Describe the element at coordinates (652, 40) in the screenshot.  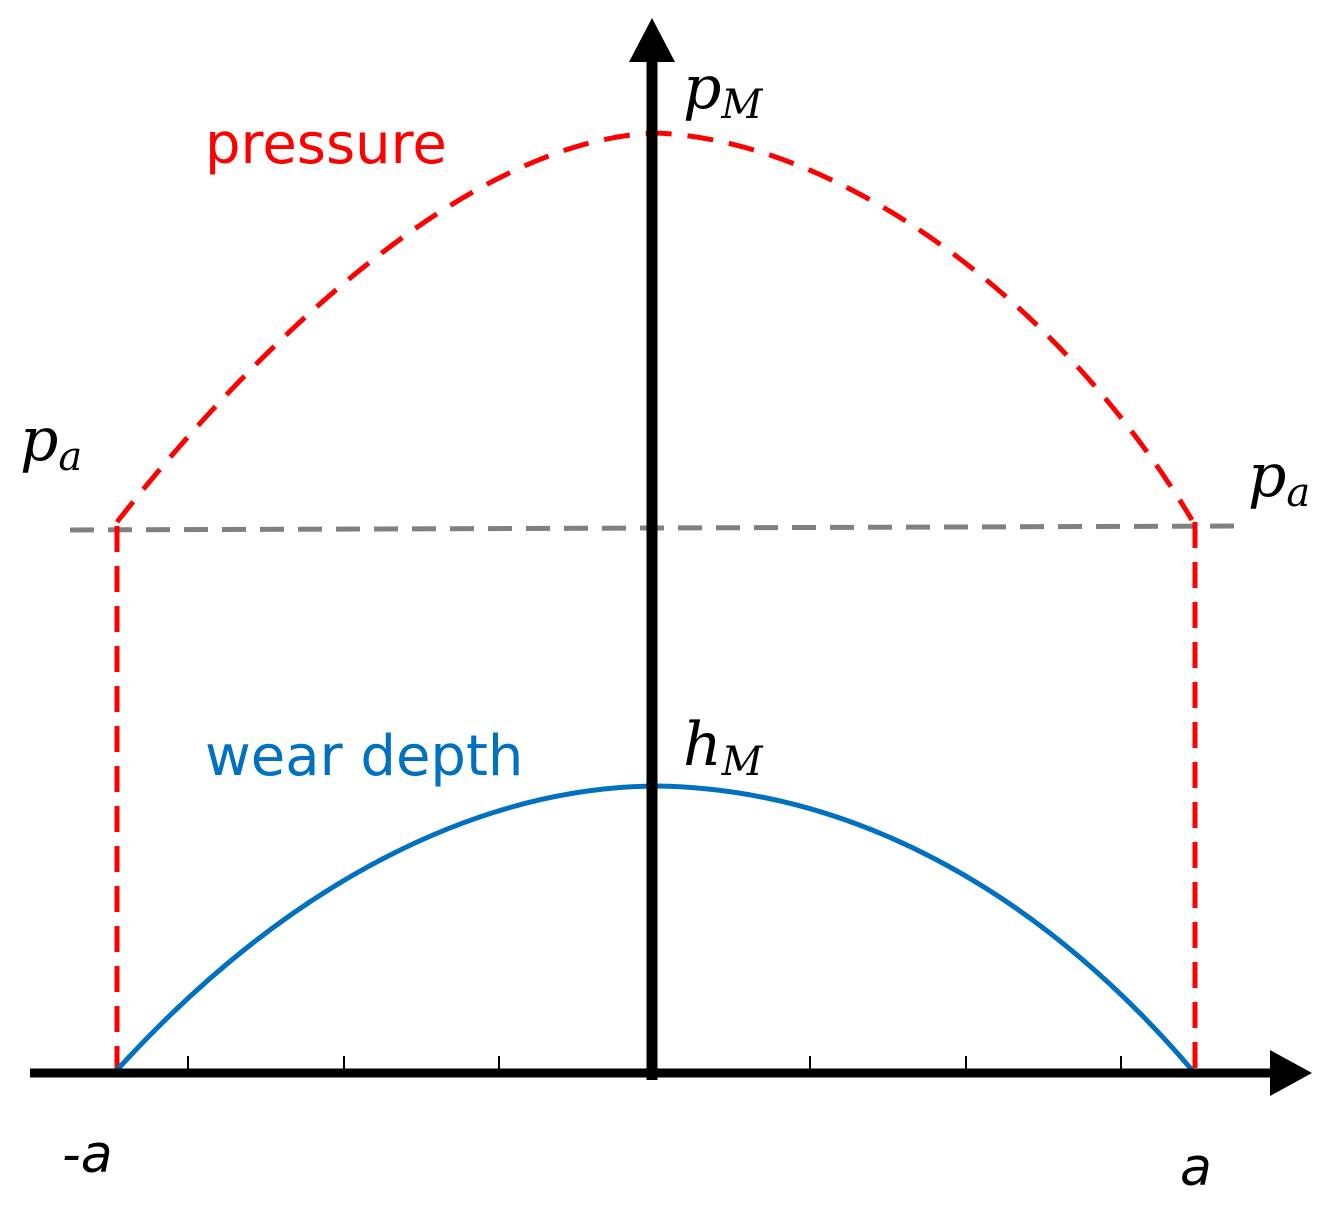
I see `y-axis-arrowhead` at that location.